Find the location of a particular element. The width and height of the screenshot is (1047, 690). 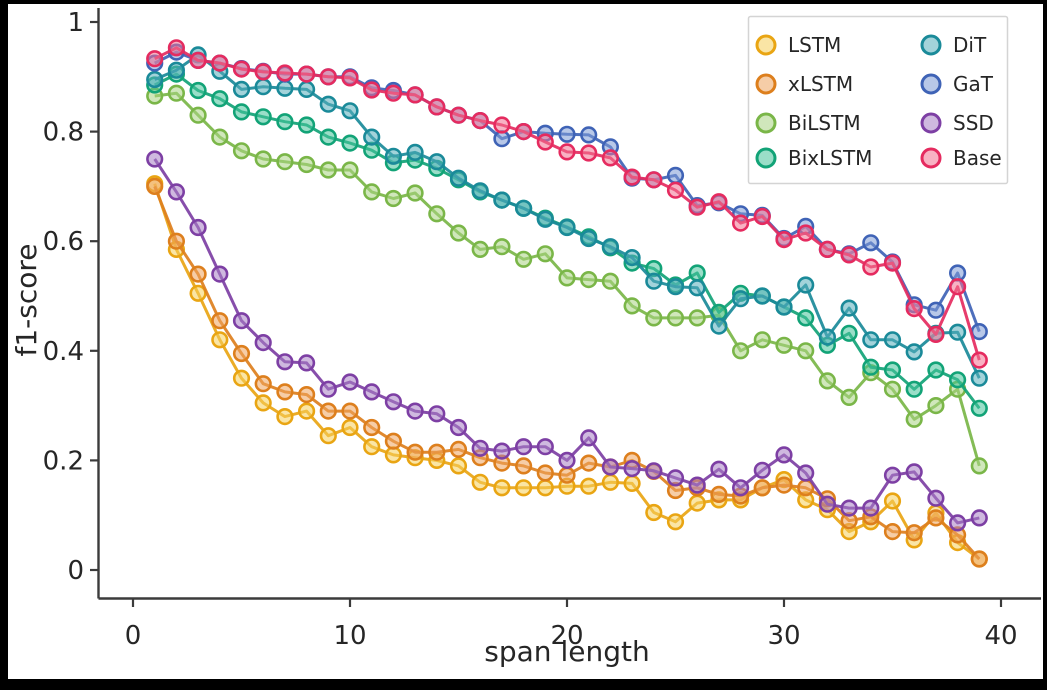

legend-marker-DiT is located at coordinates (931, 45).